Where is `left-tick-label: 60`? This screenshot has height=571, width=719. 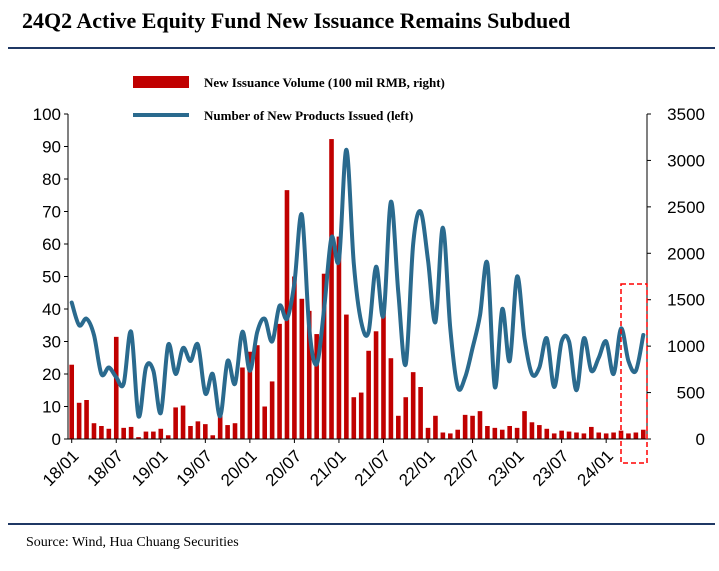
left-tick-label: 60 is located at coordinates (51, 244).